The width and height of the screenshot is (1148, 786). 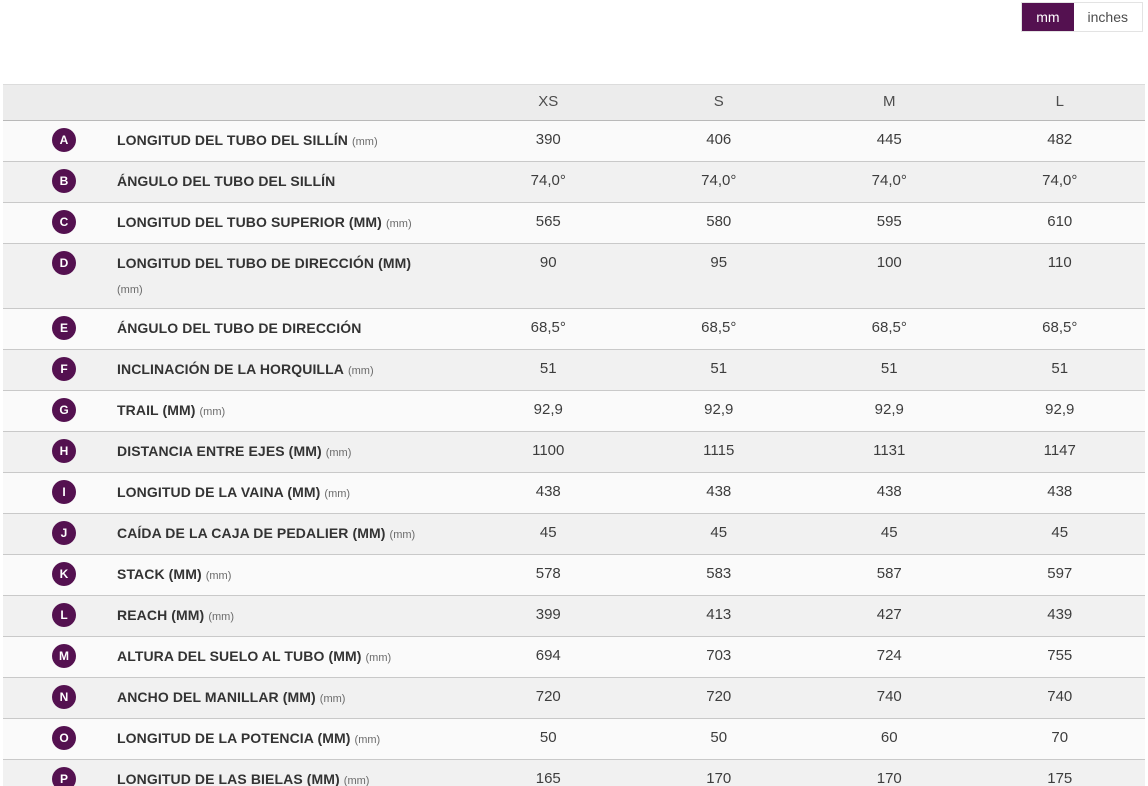 I want to click on value-cell: 1131, so click(x=889, y=450).